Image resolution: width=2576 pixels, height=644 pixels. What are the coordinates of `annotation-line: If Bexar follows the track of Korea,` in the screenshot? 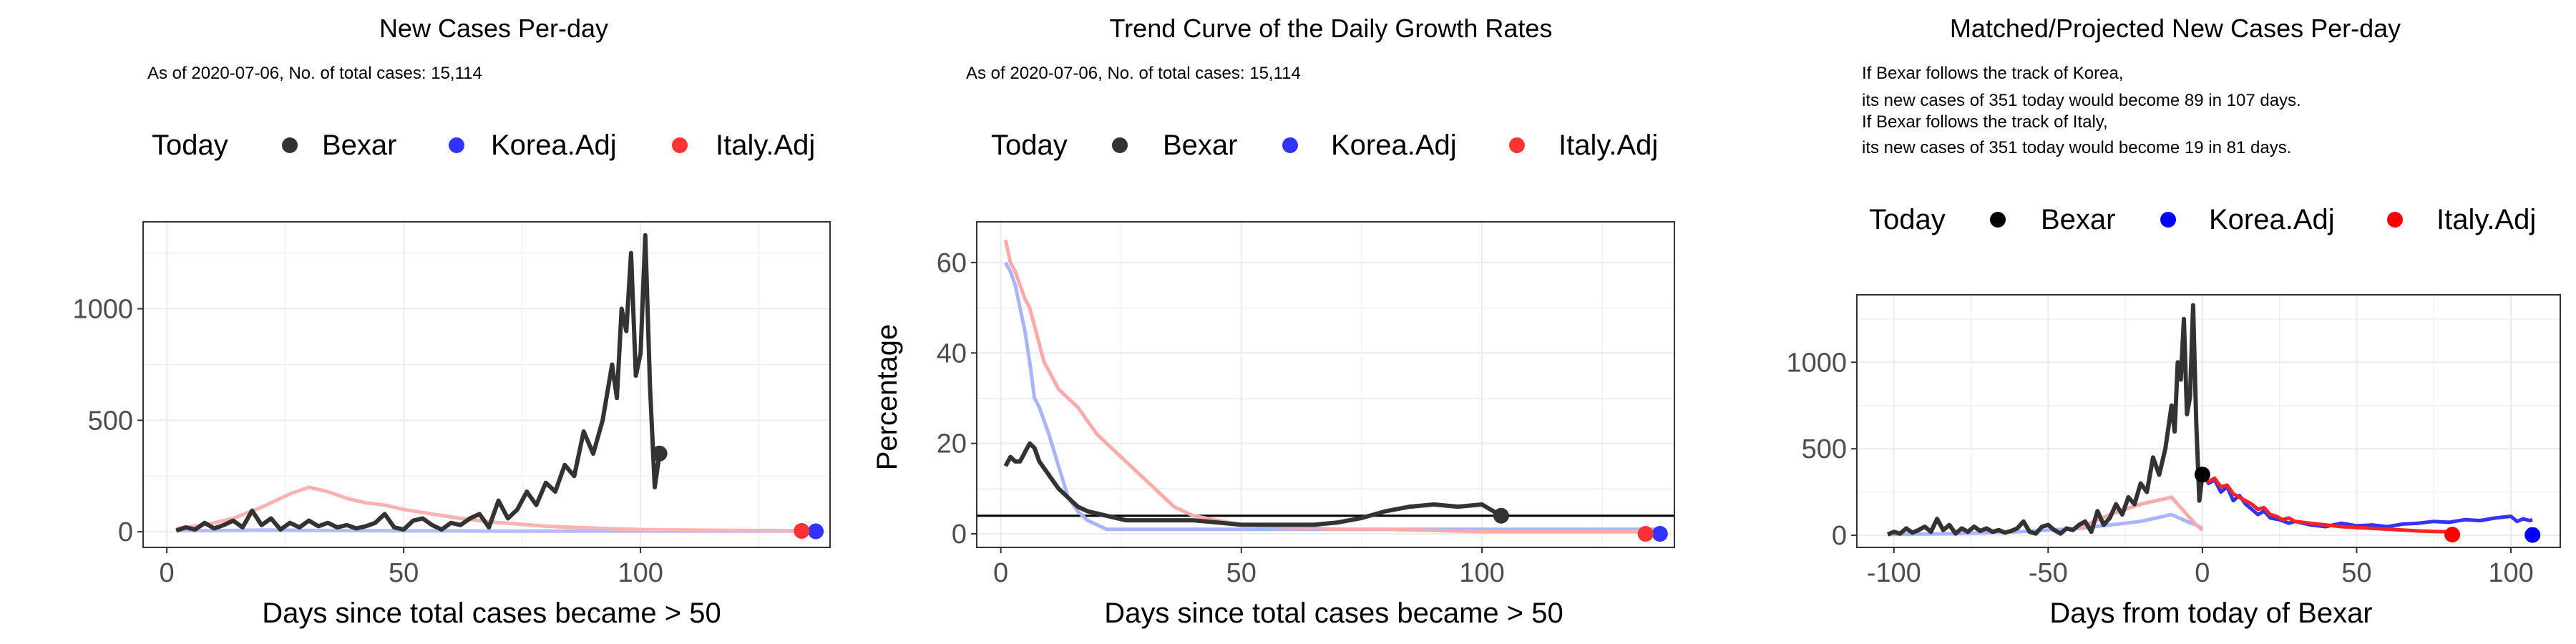 It's located at (1993, 73).